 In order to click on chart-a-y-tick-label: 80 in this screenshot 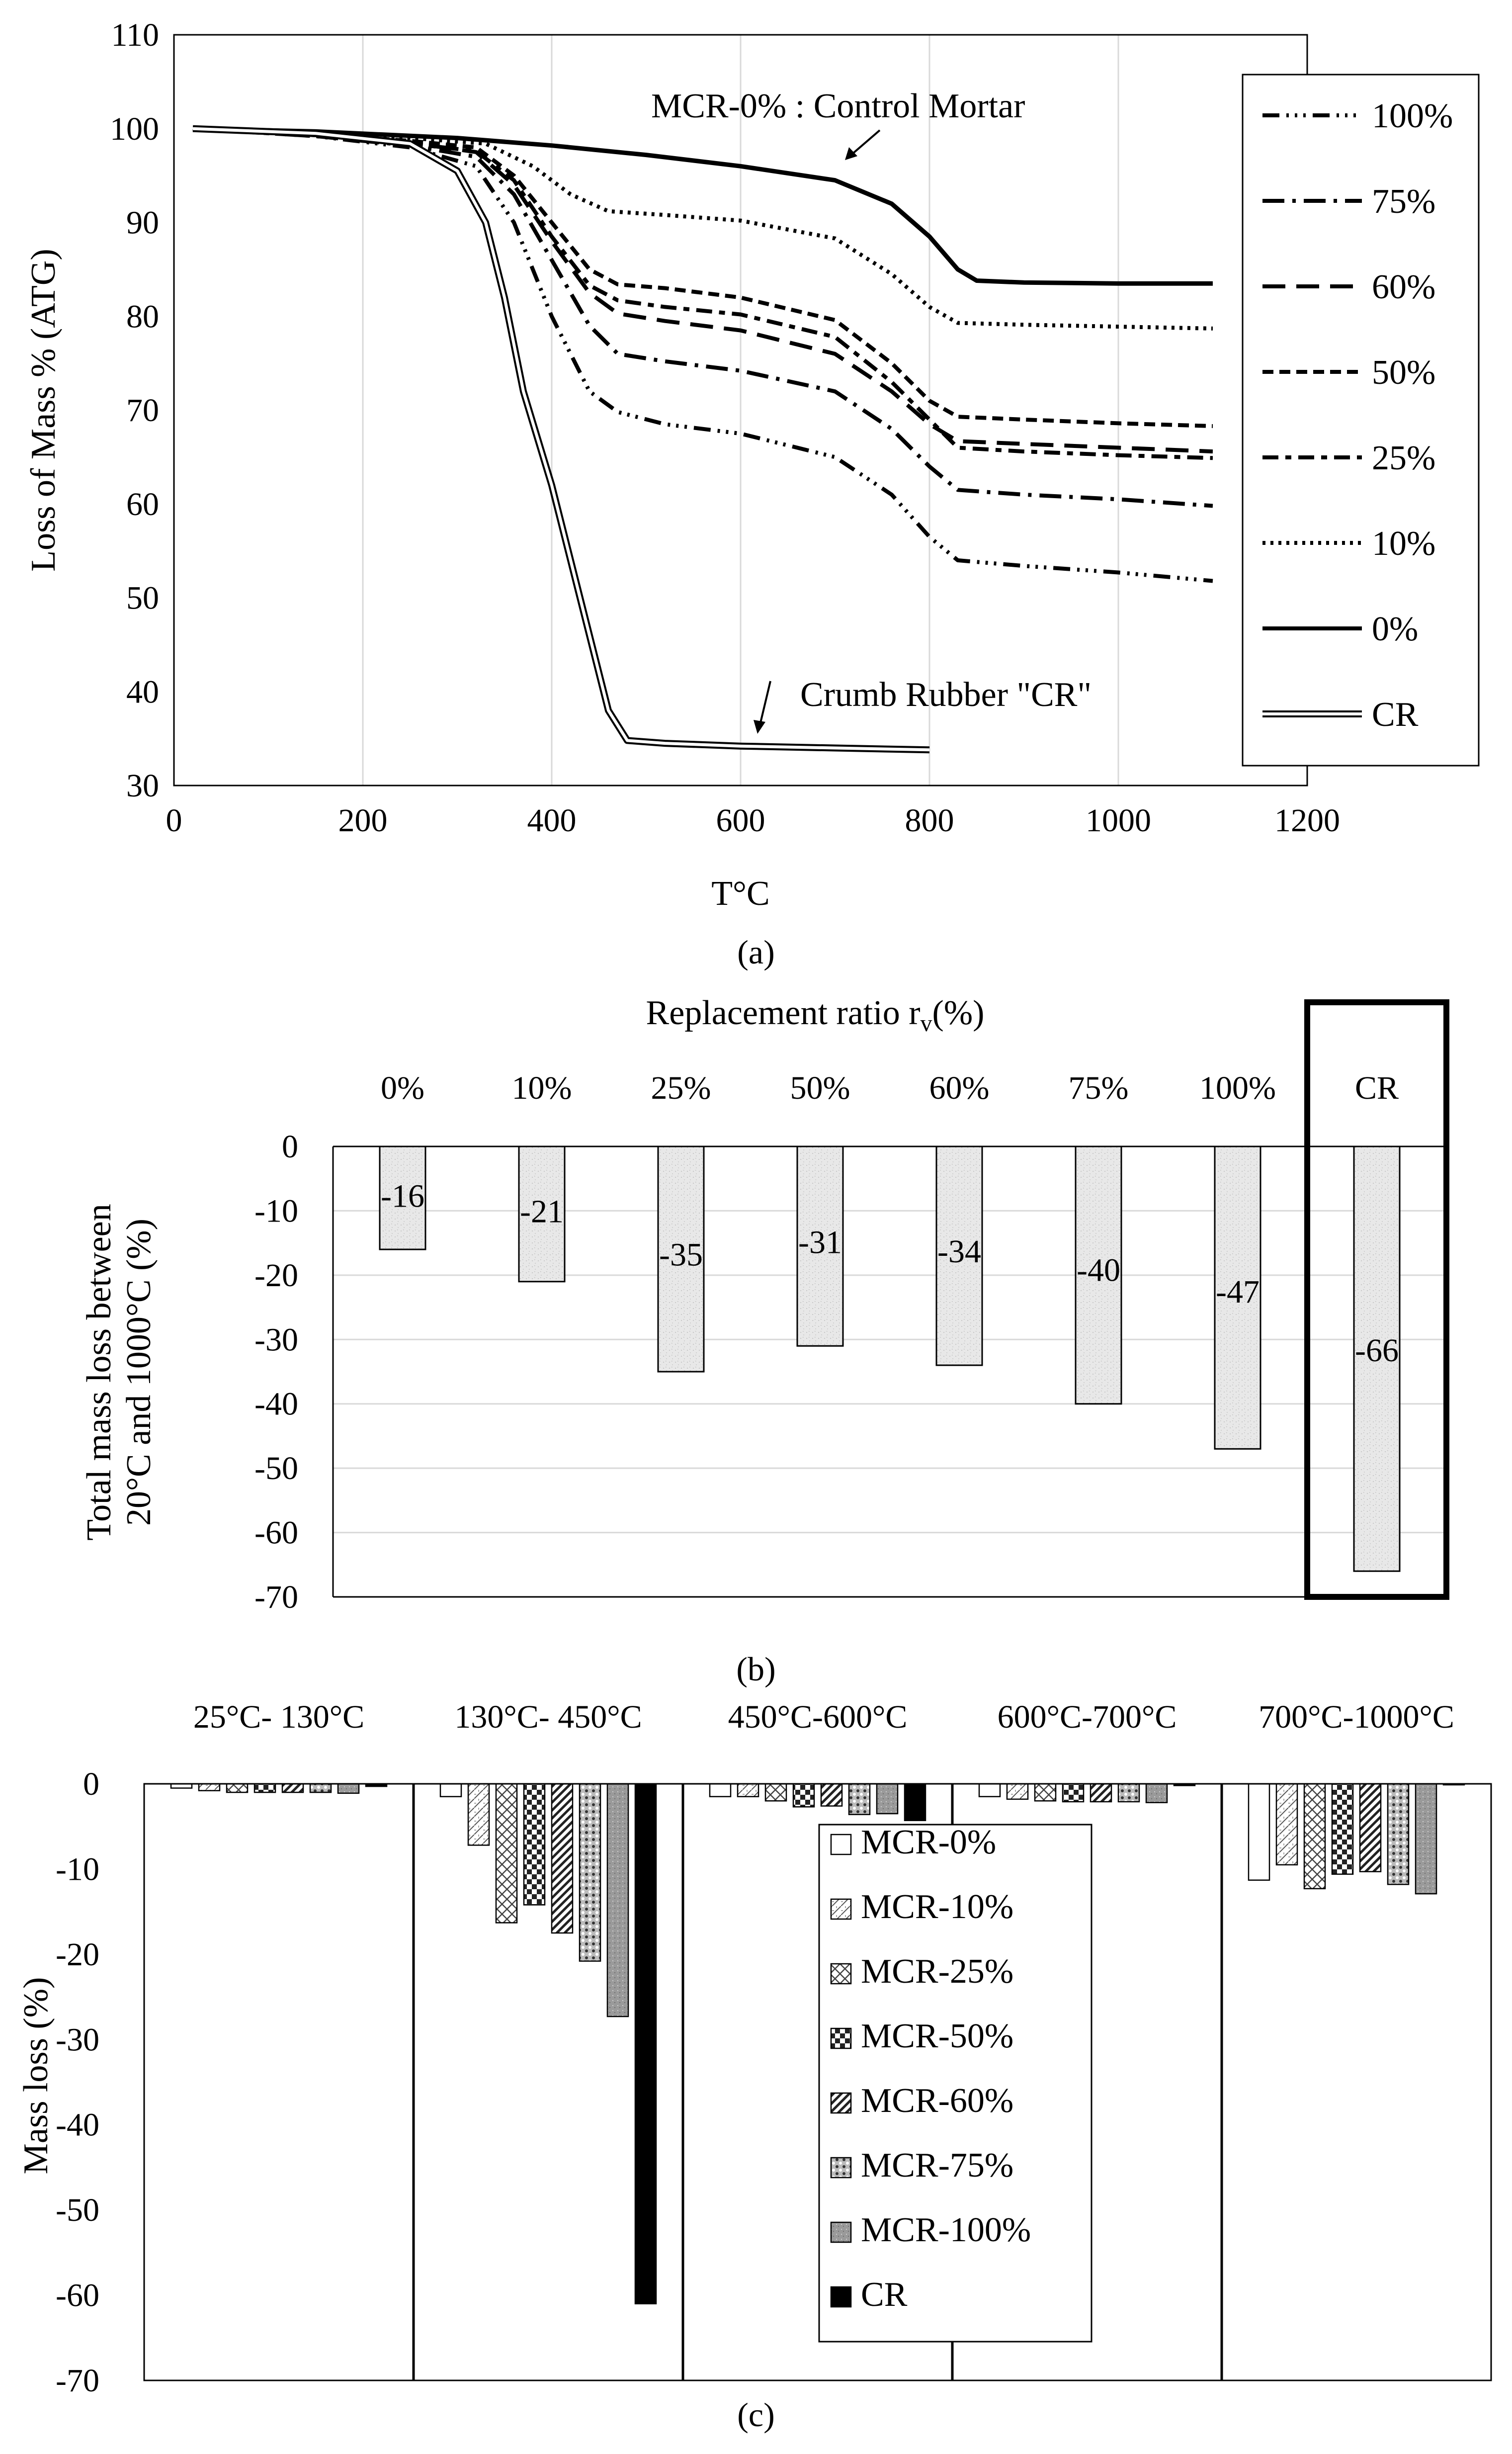, I will do `click(142, 317)`.